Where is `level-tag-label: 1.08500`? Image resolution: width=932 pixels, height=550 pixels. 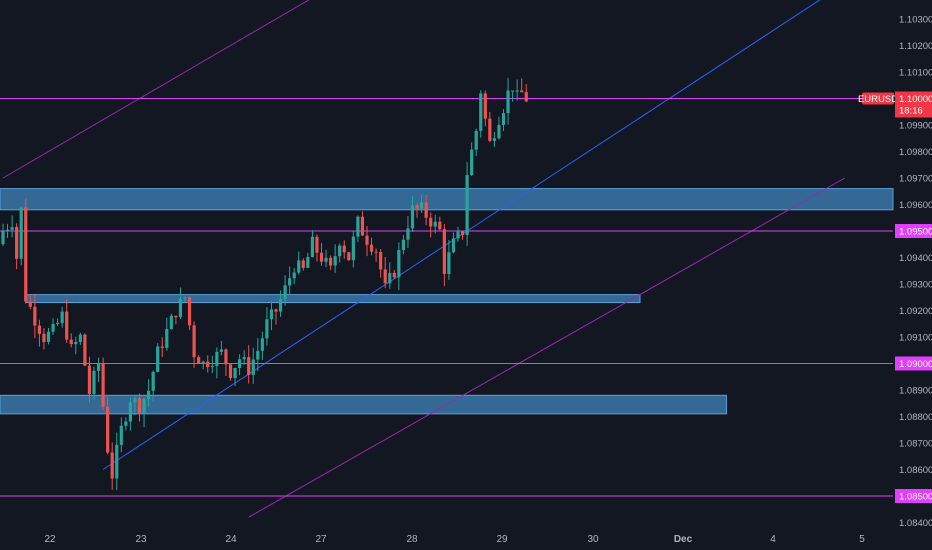 level-tag-label: 1.08500 is located at coordinates (915, 497).